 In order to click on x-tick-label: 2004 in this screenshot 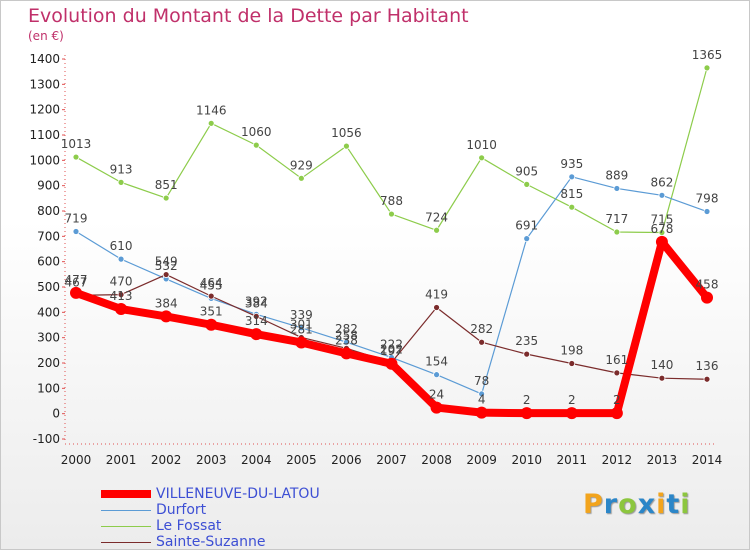, I will do `click(256, 460)`.